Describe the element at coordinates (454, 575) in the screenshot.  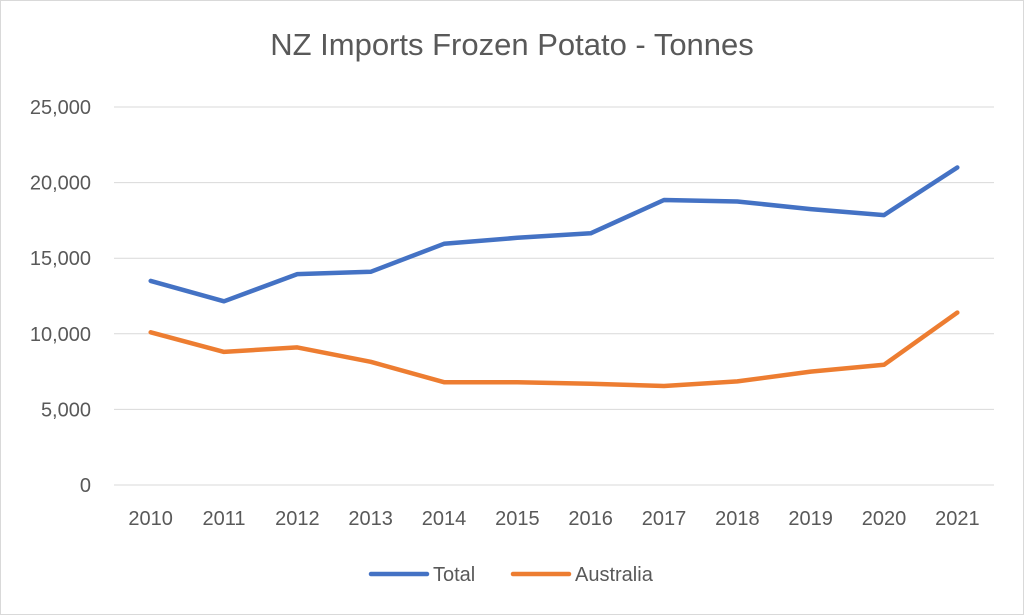
I see `legend-label-total: Total` at that location.